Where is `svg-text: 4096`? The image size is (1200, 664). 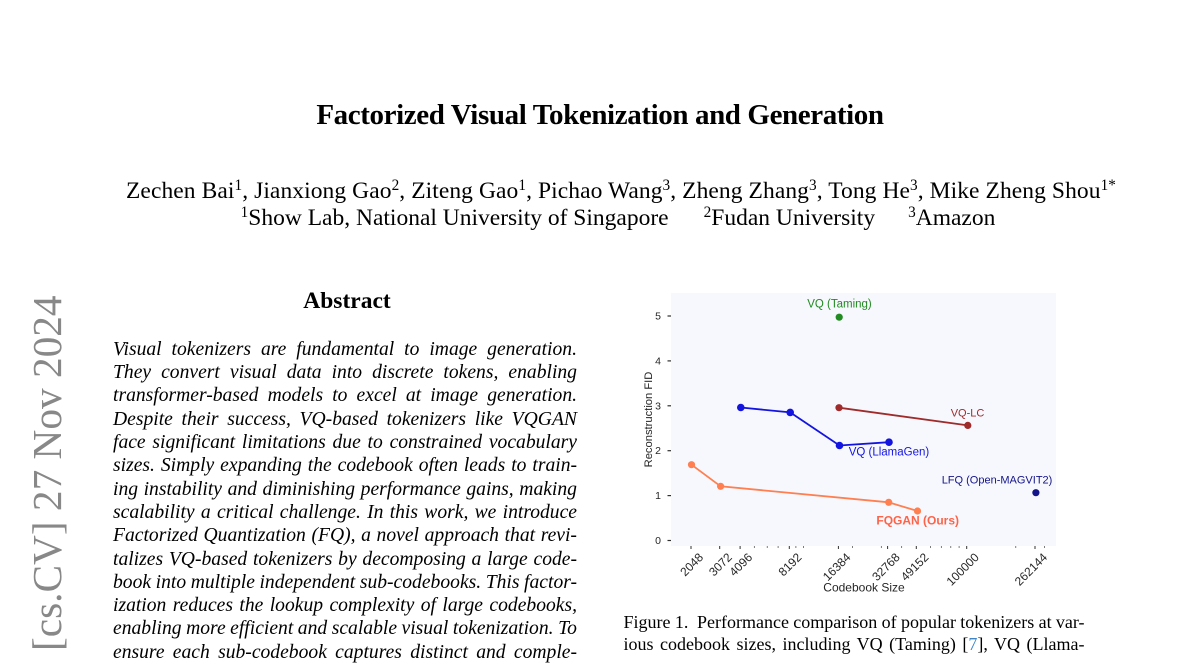
svg-text: 4096 is located at coordinates (740, 564).